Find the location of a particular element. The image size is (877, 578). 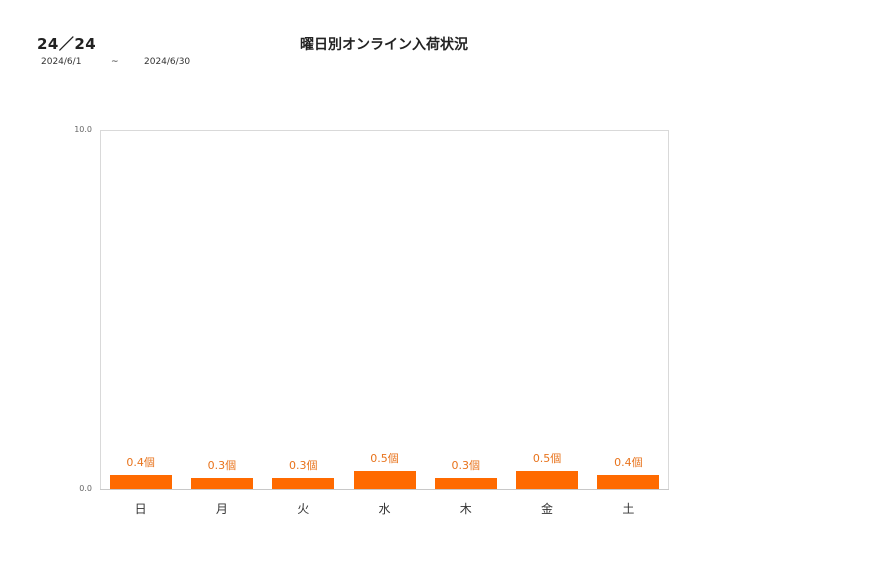

x-tick-label: 月 is located at coordinates (221, 509).